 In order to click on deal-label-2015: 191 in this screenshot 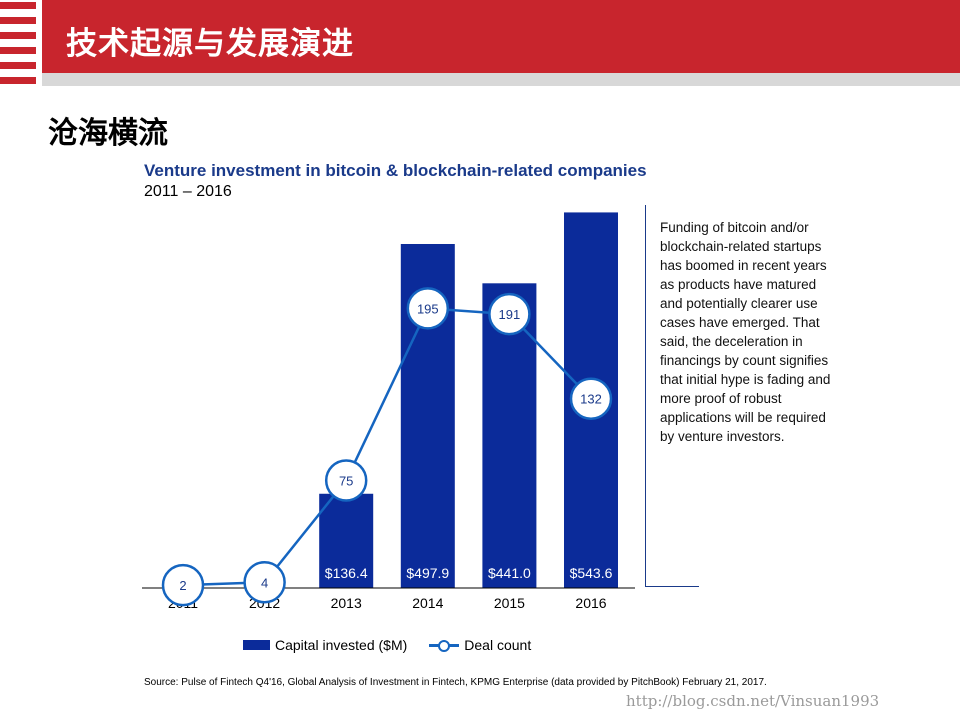, I will do `click(510, 314)`.